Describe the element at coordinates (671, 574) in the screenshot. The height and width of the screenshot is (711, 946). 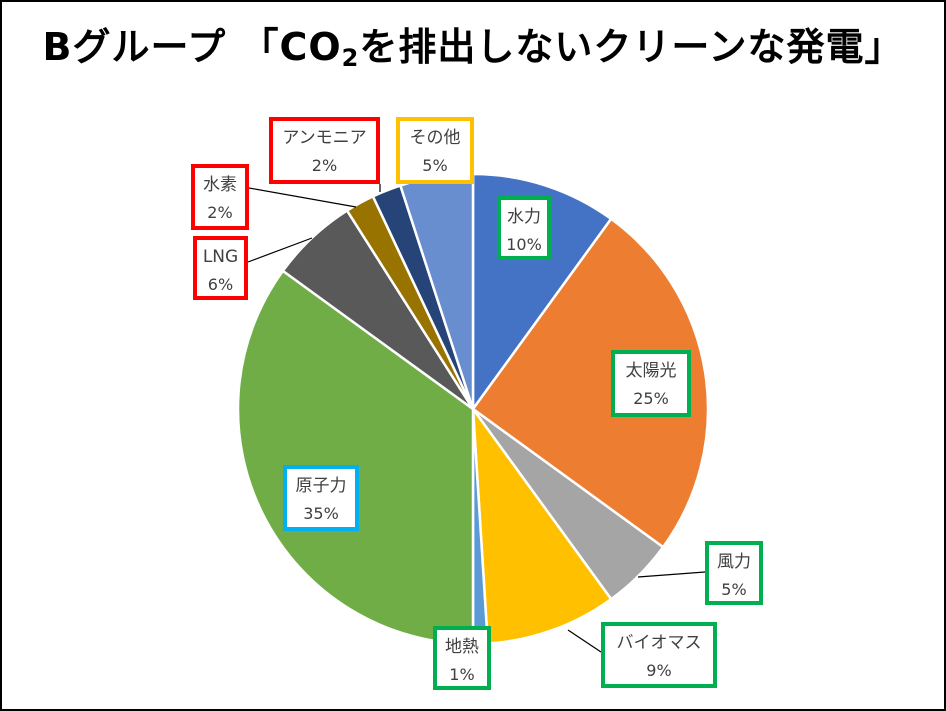
I see `leader-line-wind` at that location.